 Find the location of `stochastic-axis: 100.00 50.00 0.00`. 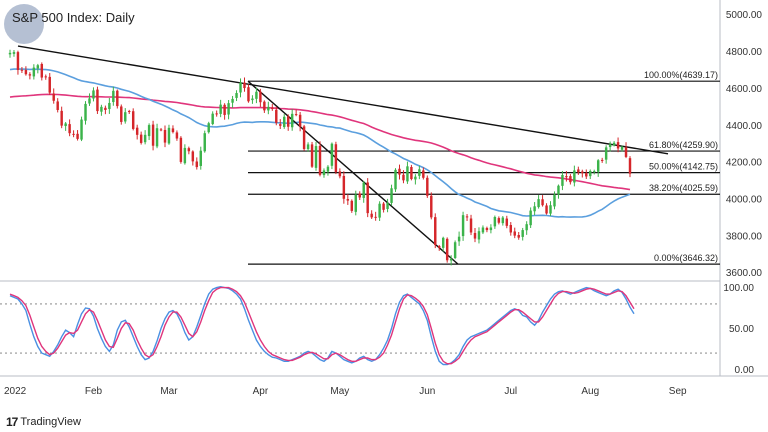

stochastic-axis: 100.00 50.00 0.00 is located at coordinates (738, 329).